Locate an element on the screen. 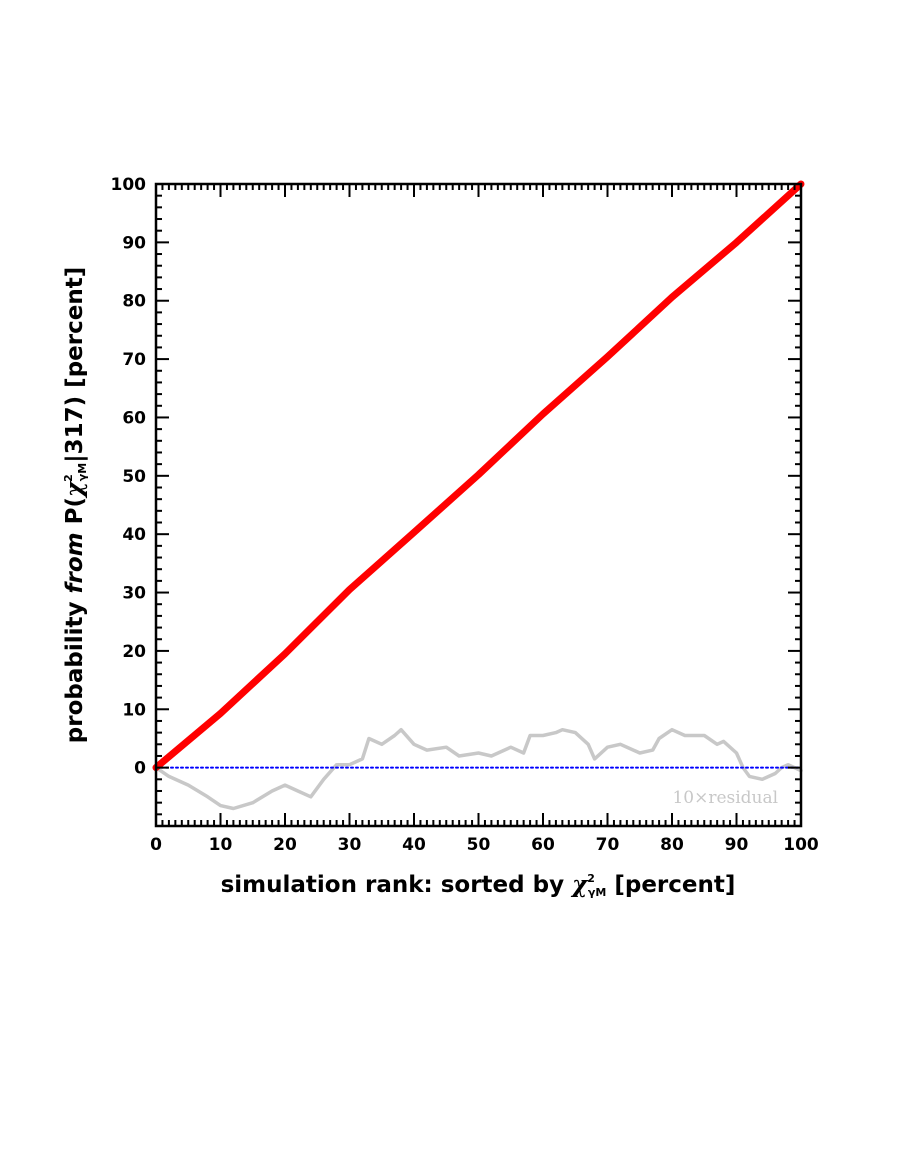 The image size is (900, 1165). x-tick-label: 60 is located at coordinates (543, 845).